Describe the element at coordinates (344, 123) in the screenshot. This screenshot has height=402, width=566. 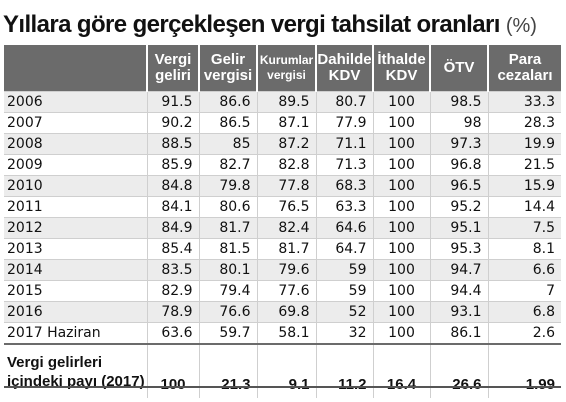
I see `table-cell: 77.9` at that location.